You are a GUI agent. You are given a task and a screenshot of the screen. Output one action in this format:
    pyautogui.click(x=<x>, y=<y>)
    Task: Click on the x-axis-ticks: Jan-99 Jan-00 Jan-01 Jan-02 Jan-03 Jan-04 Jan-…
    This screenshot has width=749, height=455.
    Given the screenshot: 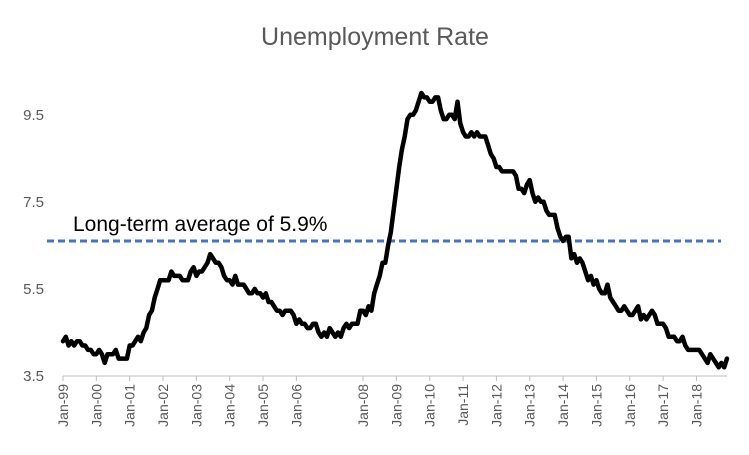 What is the action you would take?
    pyautogui.click(x=379, y=401)
    